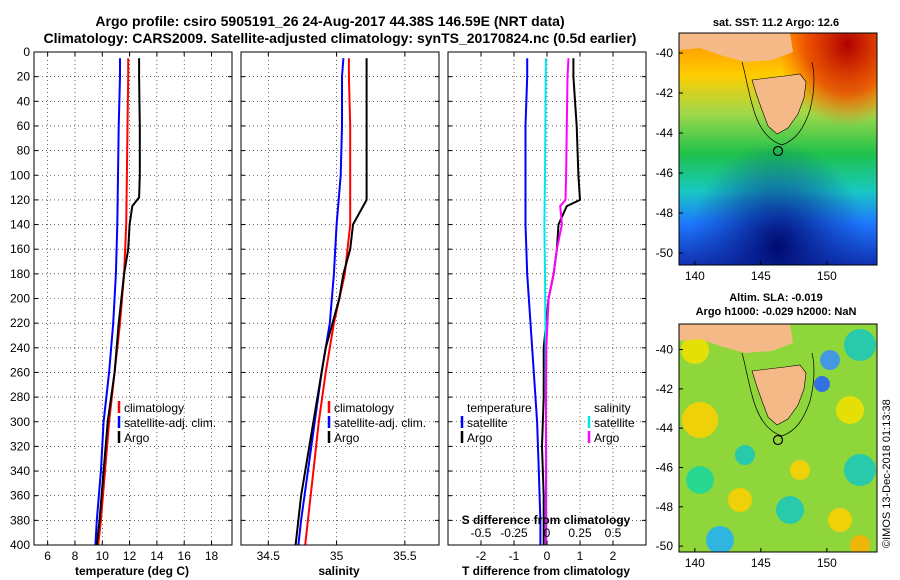 The height and width of the screenshot is (580, 900). Describe the element at coordinates (20, 520) in the screenshot. I see `y-tick-label: 380` at that location.